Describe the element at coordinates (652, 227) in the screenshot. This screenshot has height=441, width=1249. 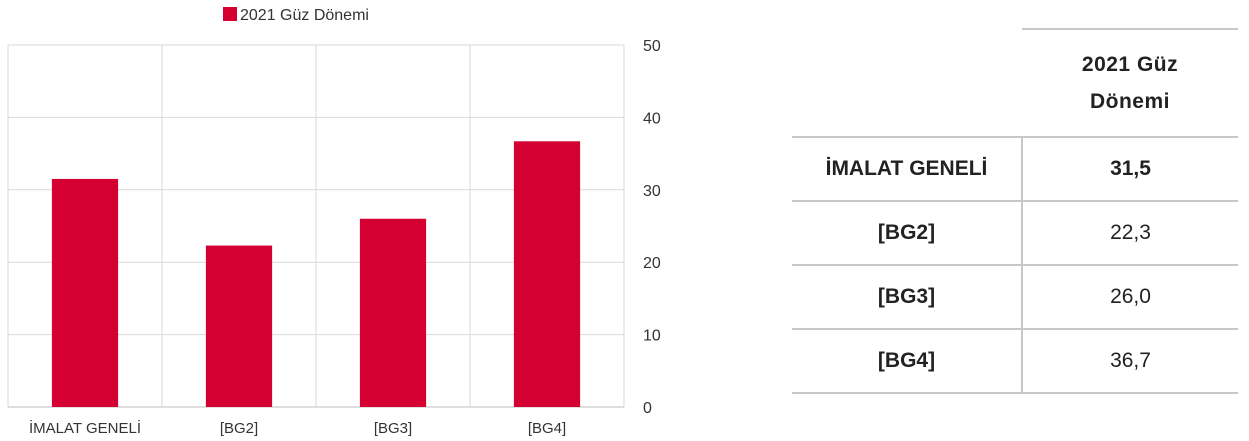
I see `y-axis-ticks: 0 10 20 30 40 50` at that location.